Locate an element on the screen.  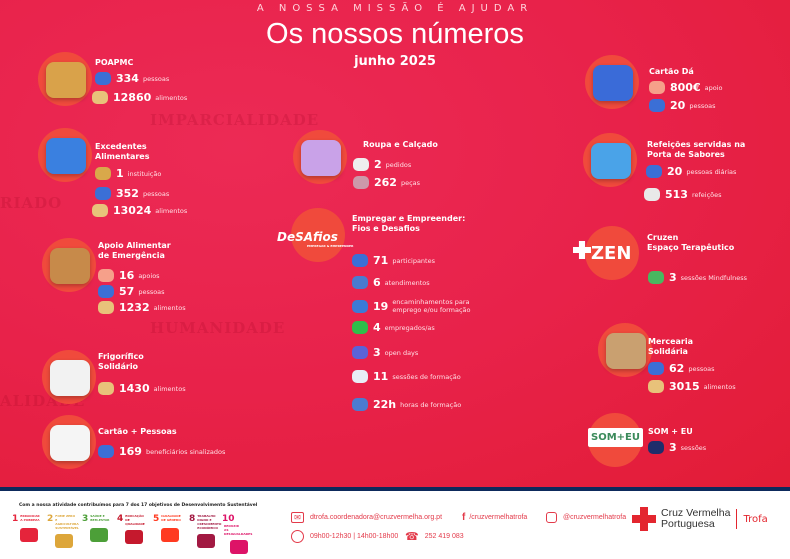
program-title: Cruzen Espaço Terapêutico is located at coordinates (691, 242).